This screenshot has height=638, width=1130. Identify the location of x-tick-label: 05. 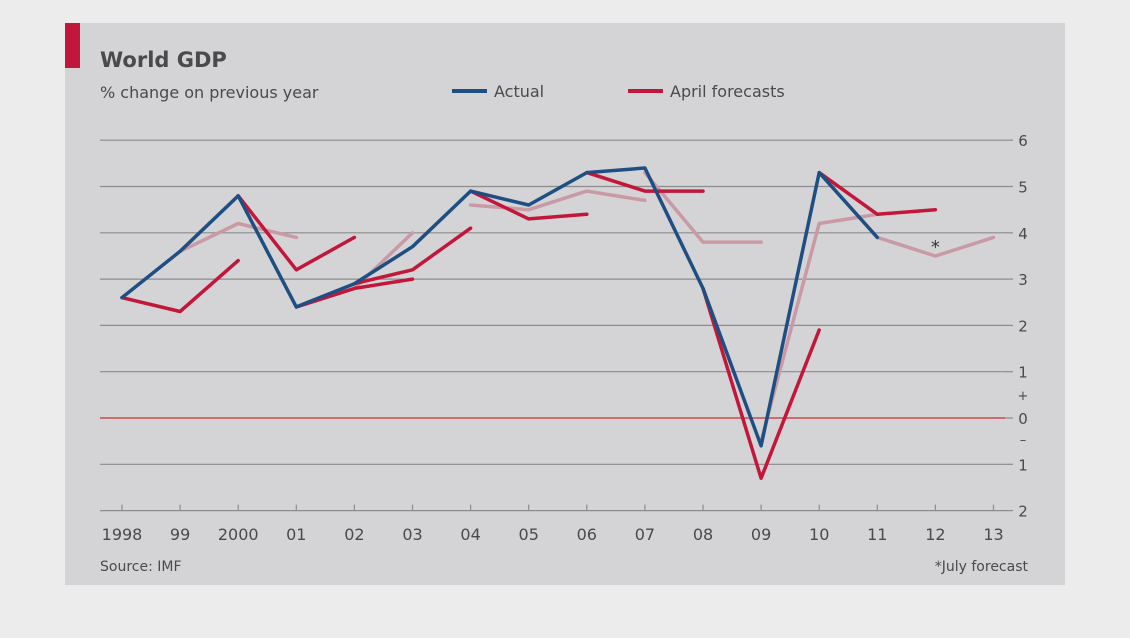
(529, 534).